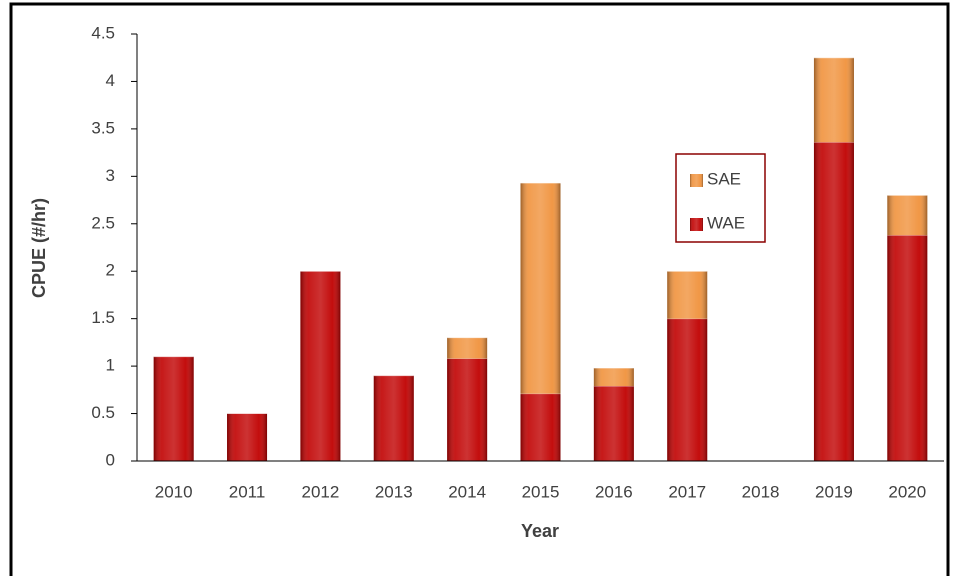  What do you see at coordinates (907, 491) in the screenshot?
I see `x-tick-label: 2020` at bounding box center [907, 491].